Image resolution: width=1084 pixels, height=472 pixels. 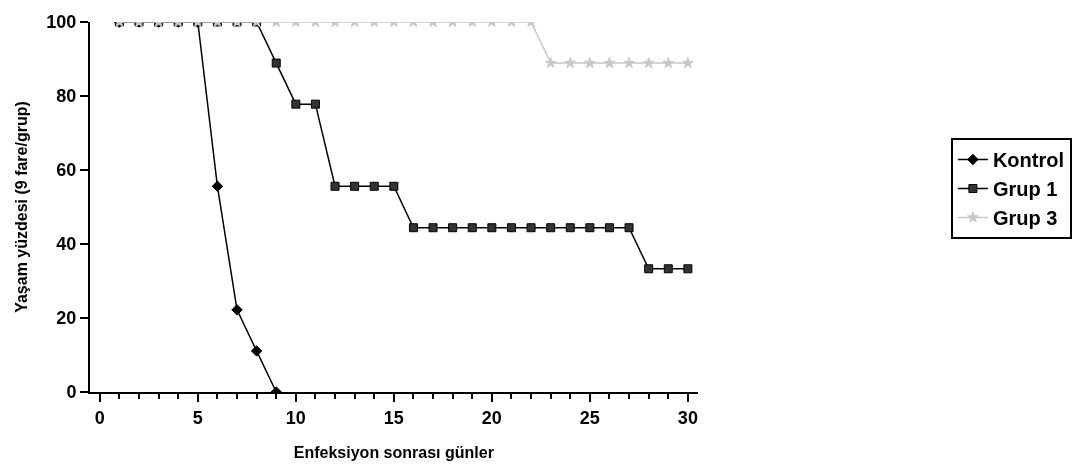 I want to click on y-axis-title: Yaşam yüzdesi (9 fare/grup), so click(x=21, y=207).